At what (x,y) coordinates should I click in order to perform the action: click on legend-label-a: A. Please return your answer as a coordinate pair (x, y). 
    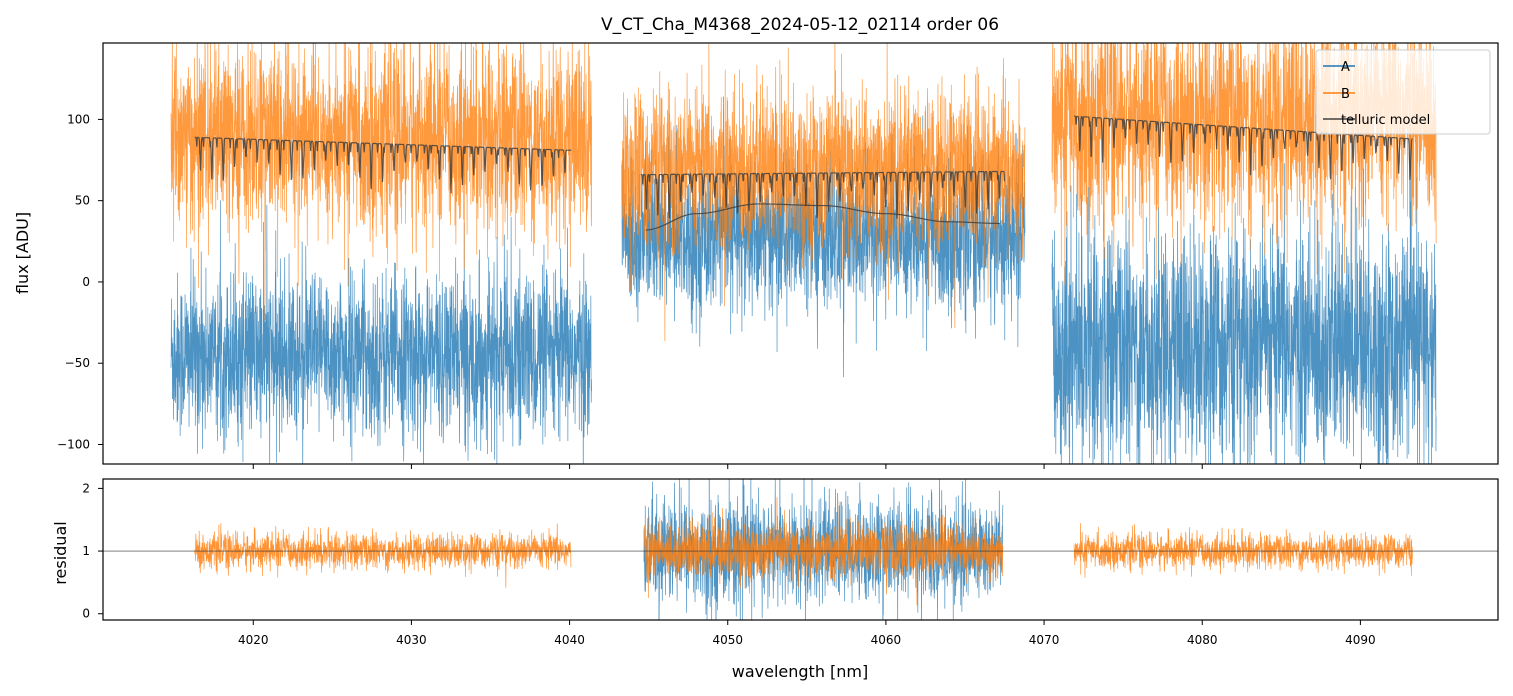
    Looking at the image, I should click on (1345, 67).